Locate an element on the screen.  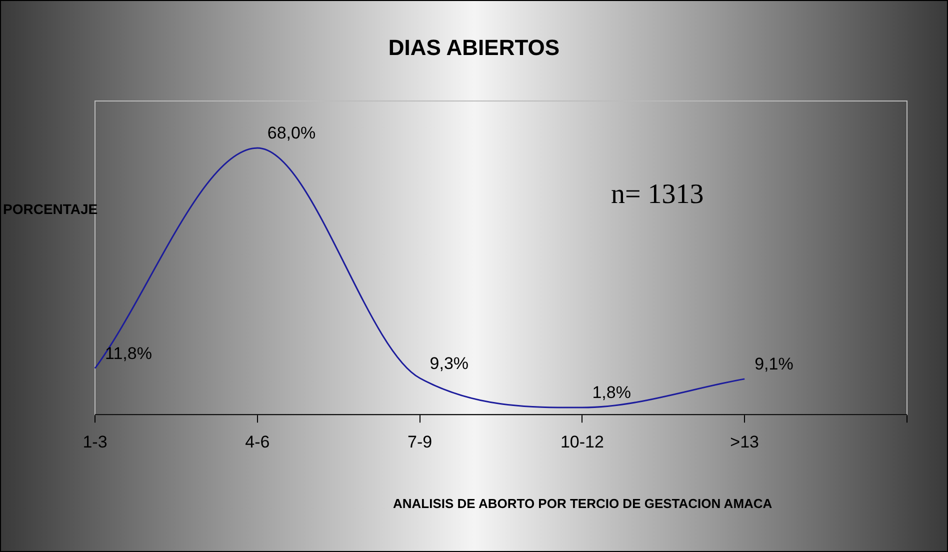
data-label: 1,8% is located at coordinates (611, 392).